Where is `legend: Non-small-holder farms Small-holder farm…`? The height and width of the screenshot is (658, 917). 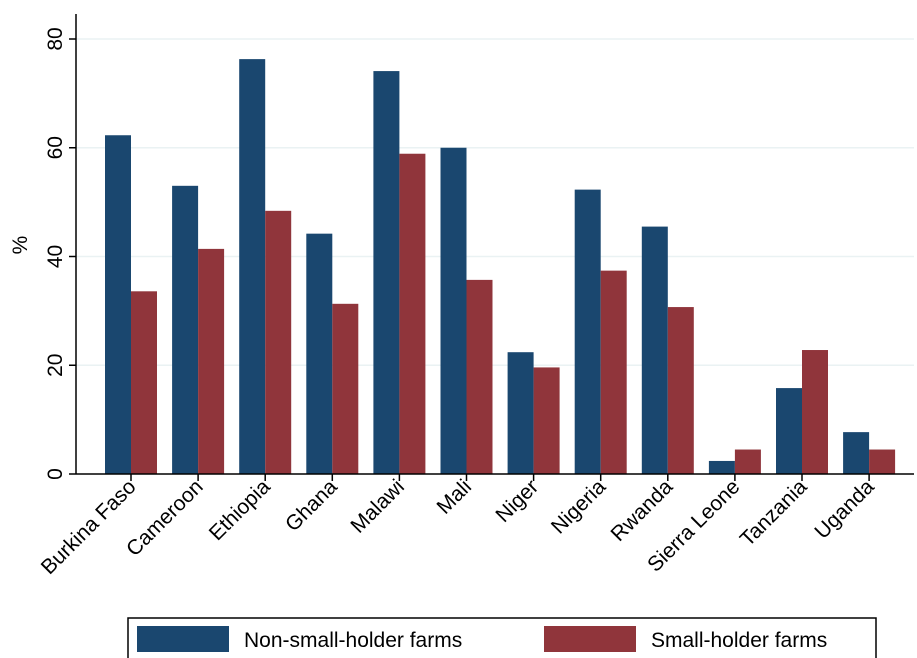
legend: Non-small-holder farms Small-holder farm… is located at coordinates (502, 637).